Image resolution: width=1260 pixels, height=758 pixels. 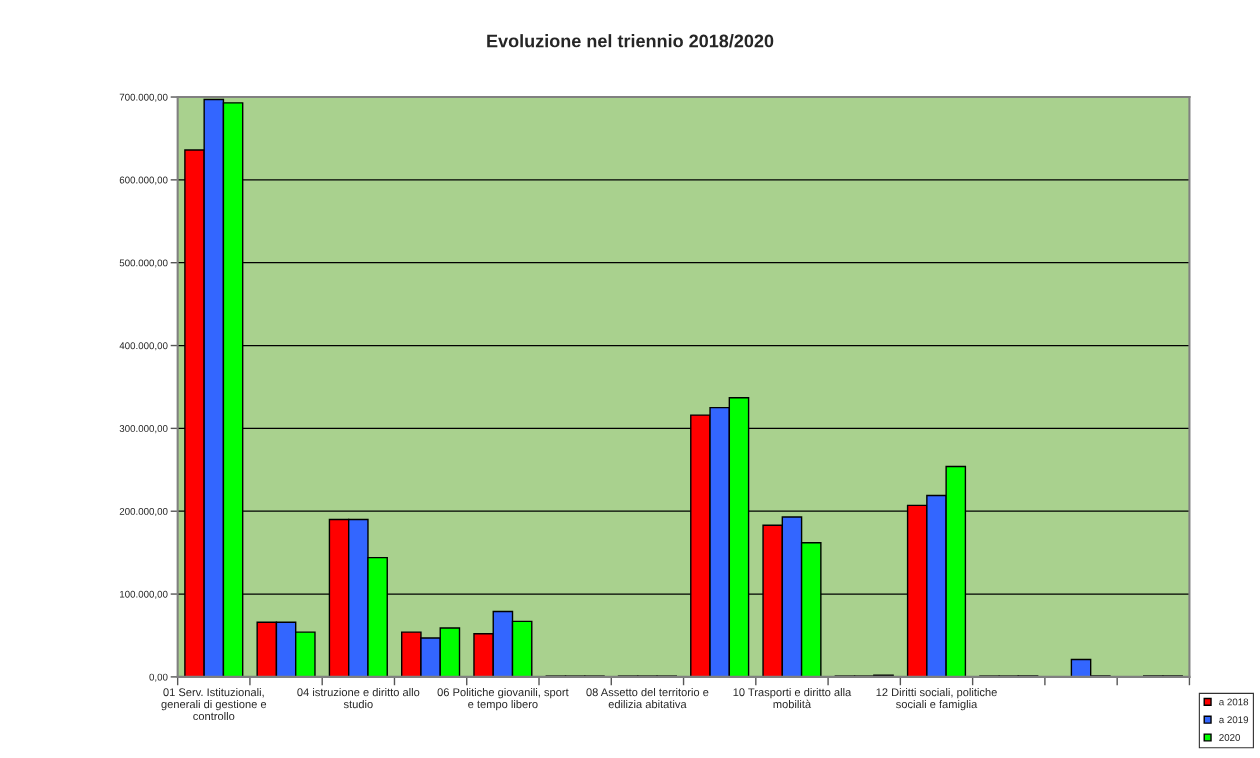 I want to click on chart-title: Evoluzione nel triennio 2018/2020, so click(x=630, y=41).